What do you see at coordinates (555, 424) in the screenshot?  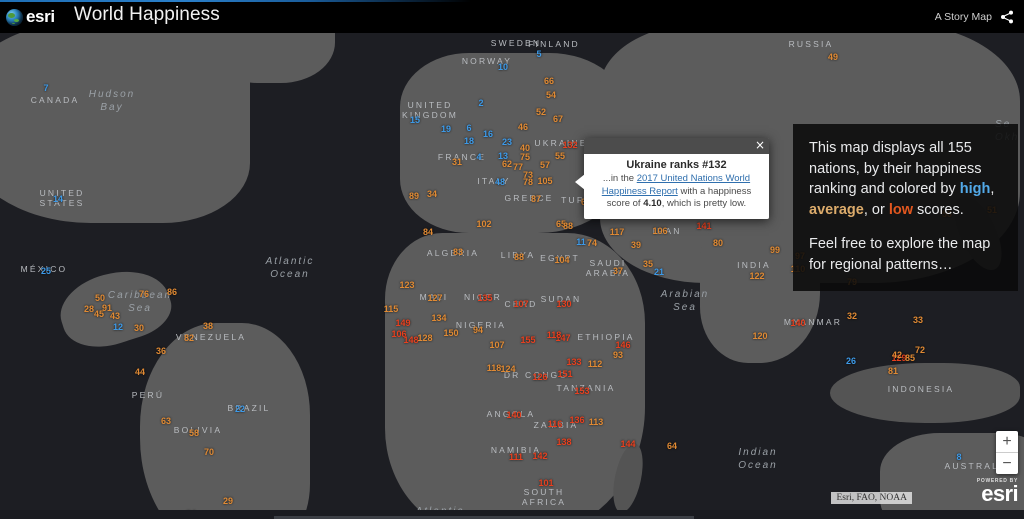 I see `country-rank-label: 116` at bounding box center [555, 424].